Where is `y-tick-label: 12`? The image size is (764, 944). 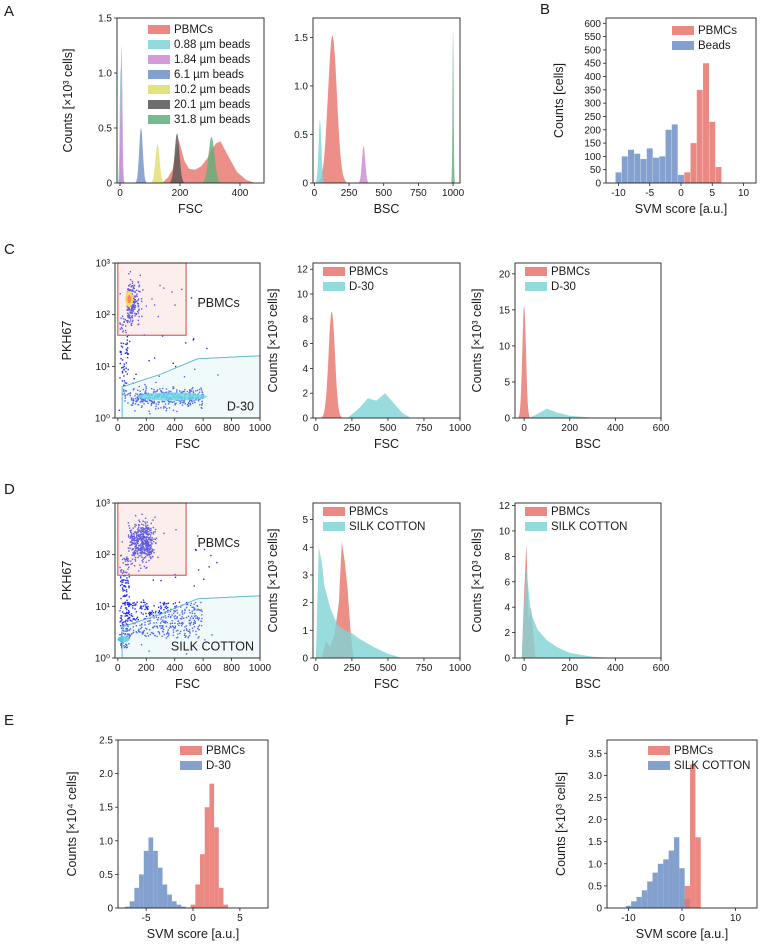
y-tick-label: 12 is located at coordinates (303, 270).